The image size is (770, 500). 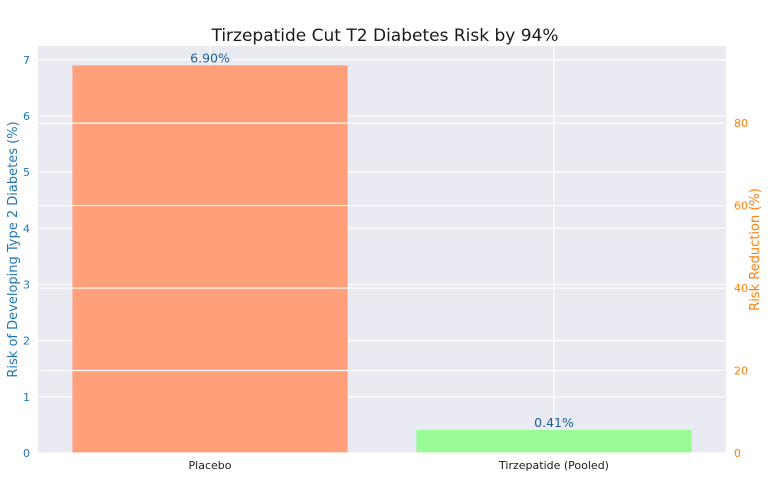 What do you see at coordinates (26, 228) in the screenshot?
I see `left-tick-label: 4` at bounding box center [26, 228].